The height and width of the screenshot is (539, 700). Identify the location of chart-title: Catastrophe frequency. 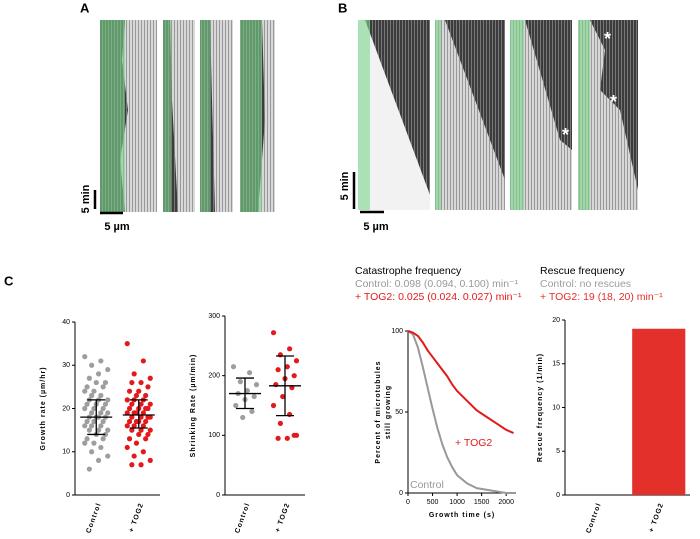
(408, 271).